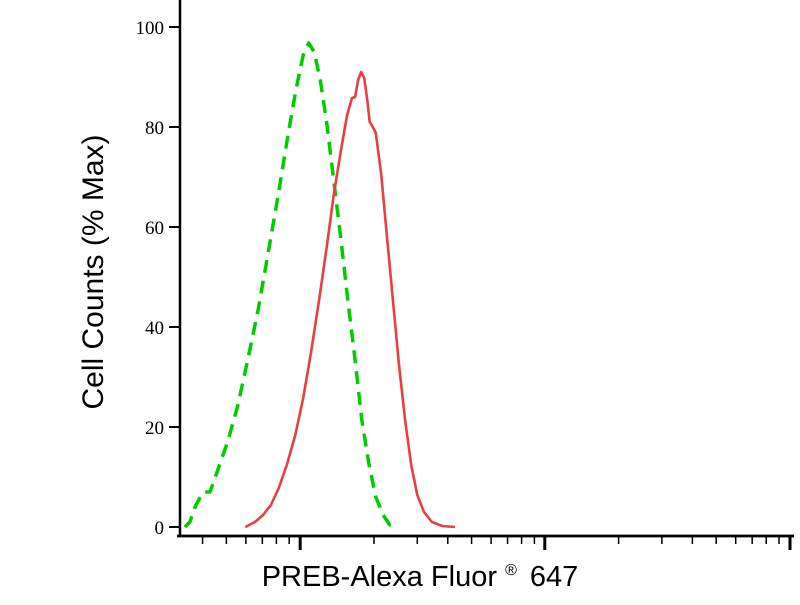 This screenshot has height=605, width=800. Describe the element at coordinates (154, 428) in the screenshot. I see `y-tick-label: 20` at that location.